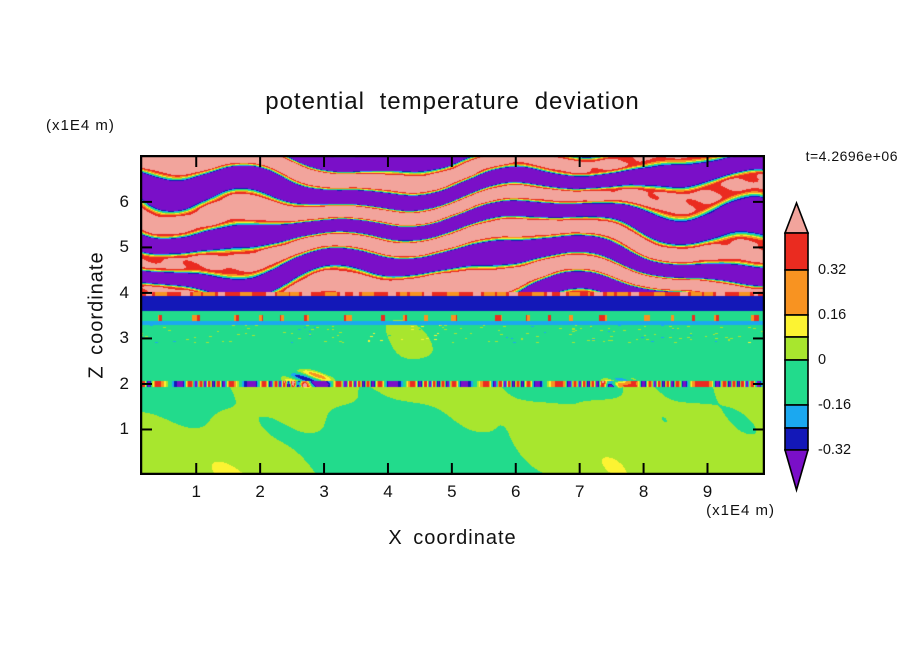  I want to click on colorbar-tick-label: -0.16, so click(834, 405).